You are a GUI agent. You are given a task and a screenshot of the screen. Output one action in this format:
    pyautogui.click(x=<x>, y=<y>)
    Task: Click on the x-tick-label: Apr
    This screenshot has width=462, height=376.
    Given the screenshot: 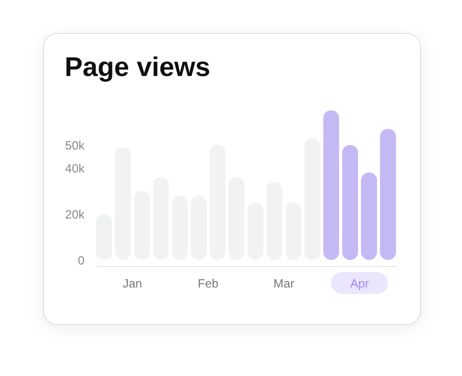 What is the action you would take?
    pyautogui.click(x=359, y=283)
    